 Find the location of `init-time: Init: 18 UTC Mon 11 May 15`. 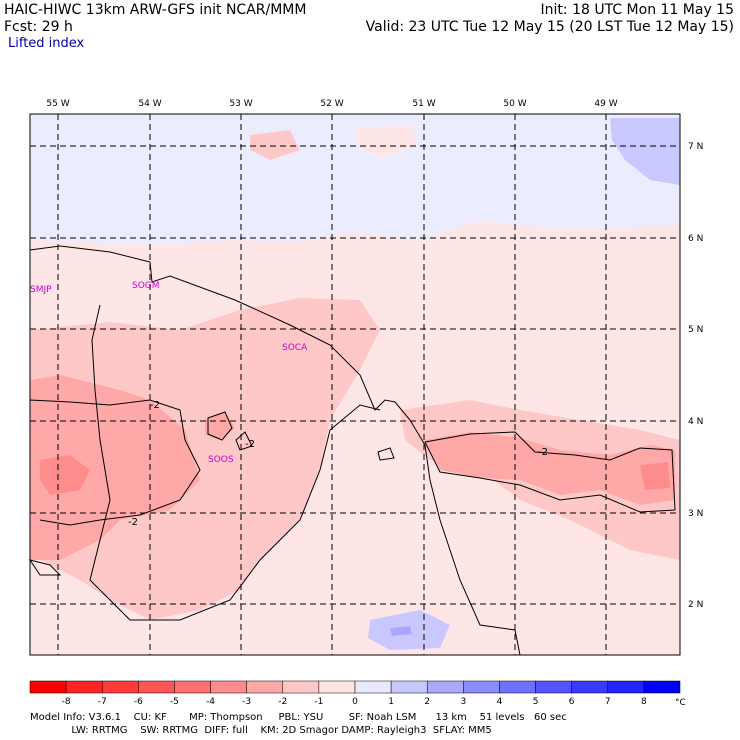

init-time: Init: 18 UTC Mon 11 May 15 is located at coordinates (637, 10).